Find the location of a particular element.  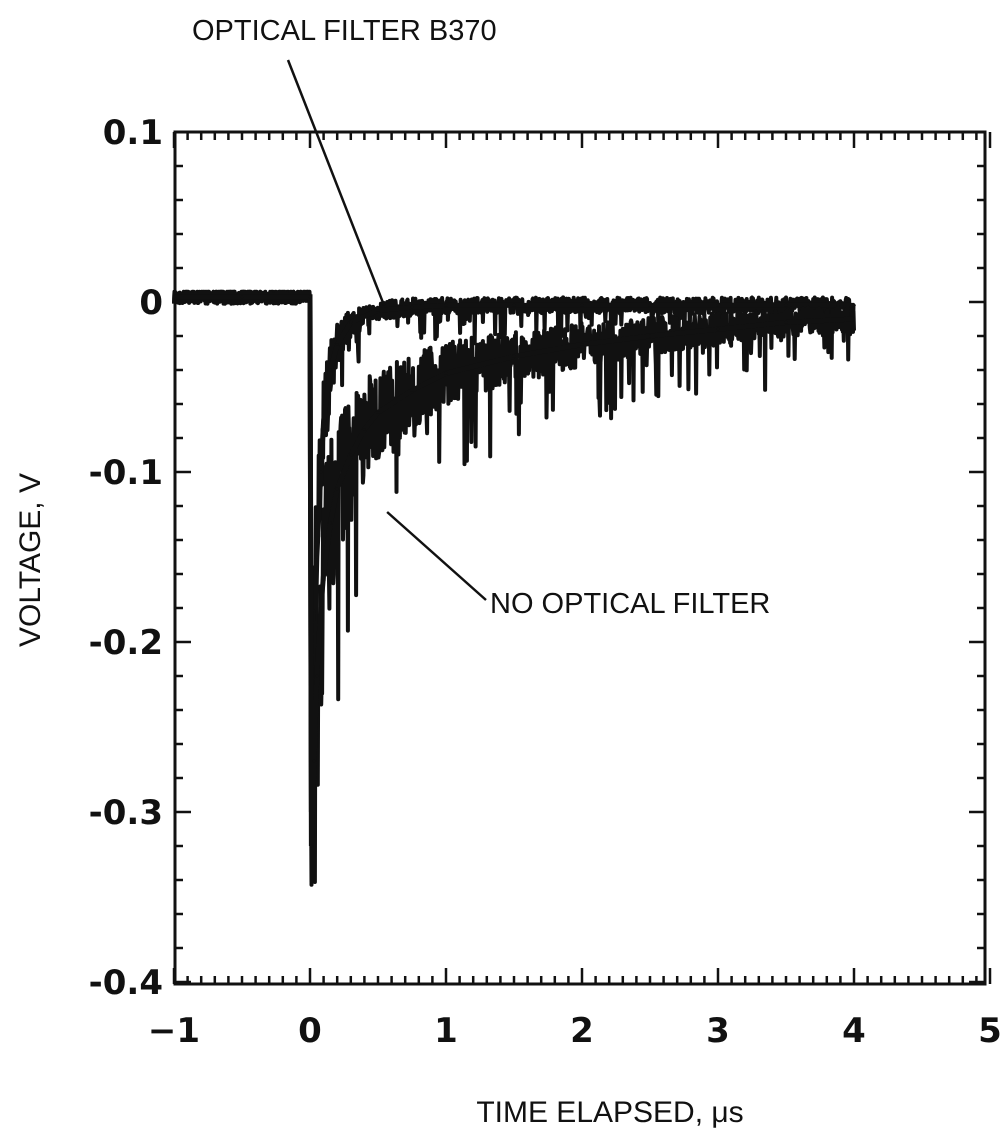

x-tick-label: 0 is located at coordinates (310, 1031).